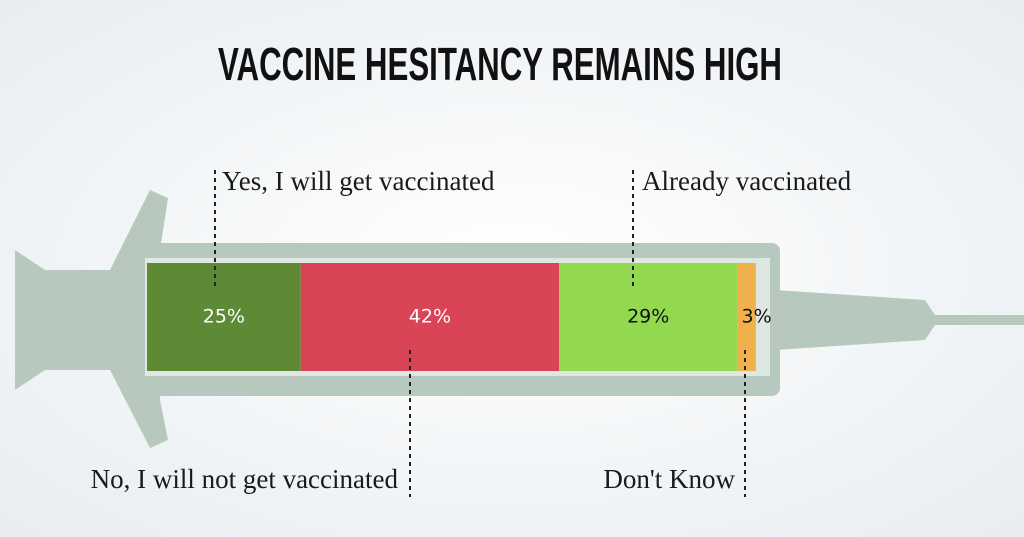 This screenshot has width=1024, height=537. I want to click on legend-label: No, I will not get vaccinated, so click(245, 479).